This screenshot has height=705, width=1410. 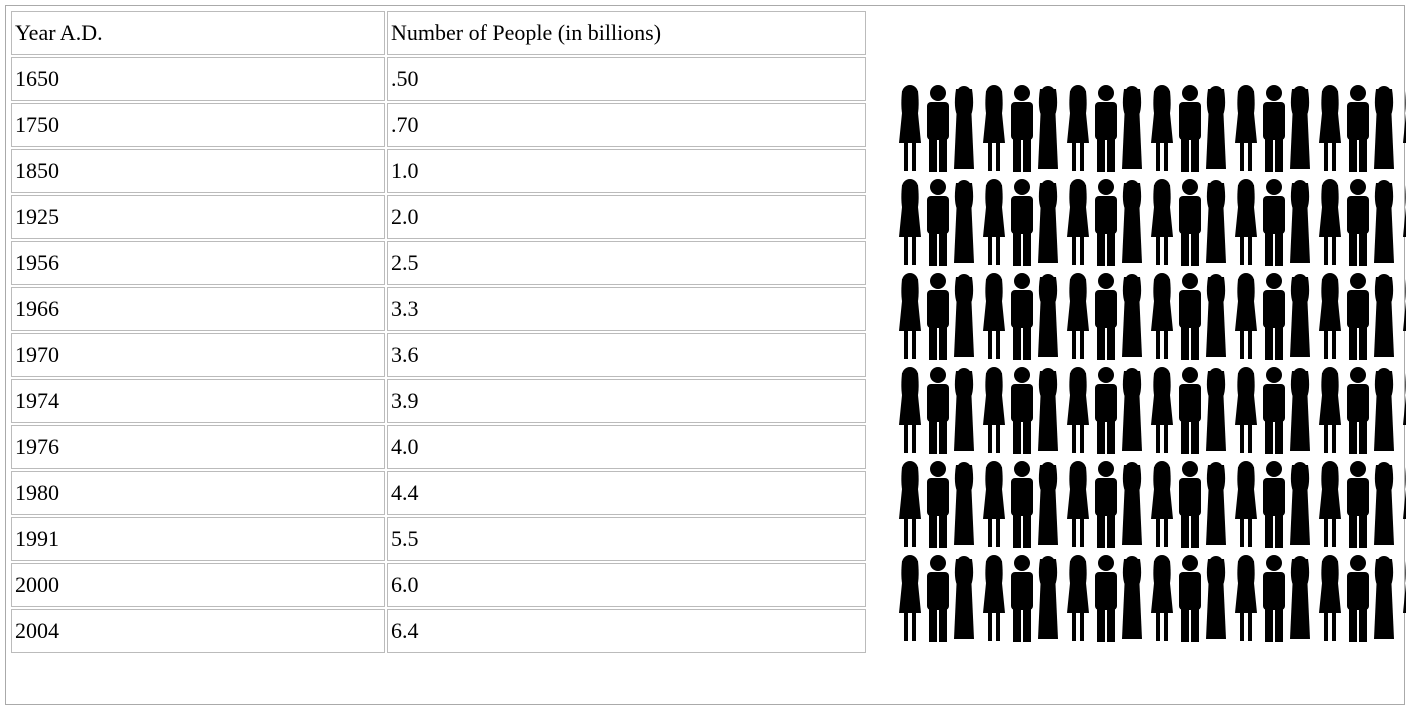 I want to click on table-row: 1976 4.0, so click(x=438, y=447).